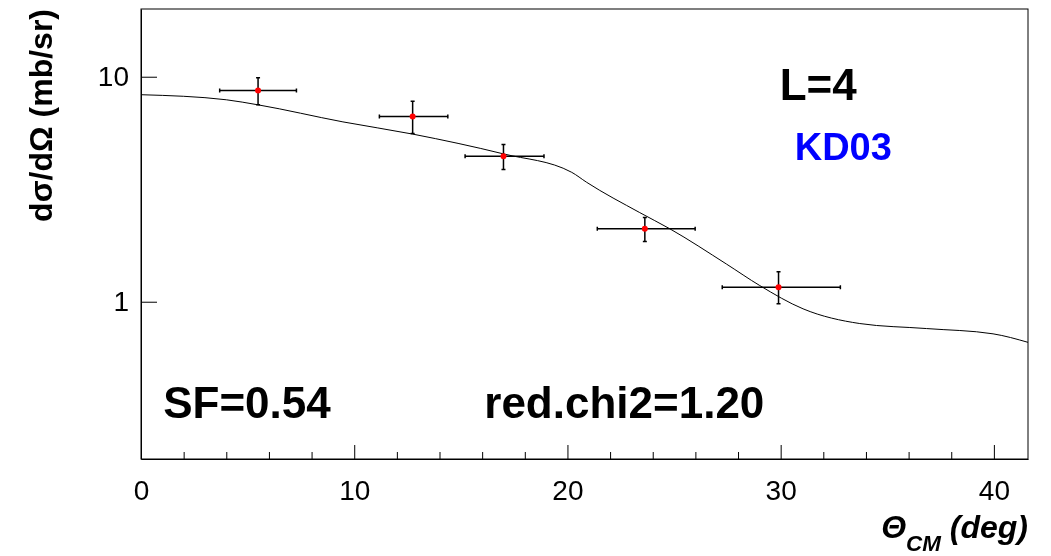 This screenshot has width=1051, height=556. What do you see at coordinates (247, 402) in the screenshot?
I see `annotation: SF=0.54` at bounding box center [247, 402].